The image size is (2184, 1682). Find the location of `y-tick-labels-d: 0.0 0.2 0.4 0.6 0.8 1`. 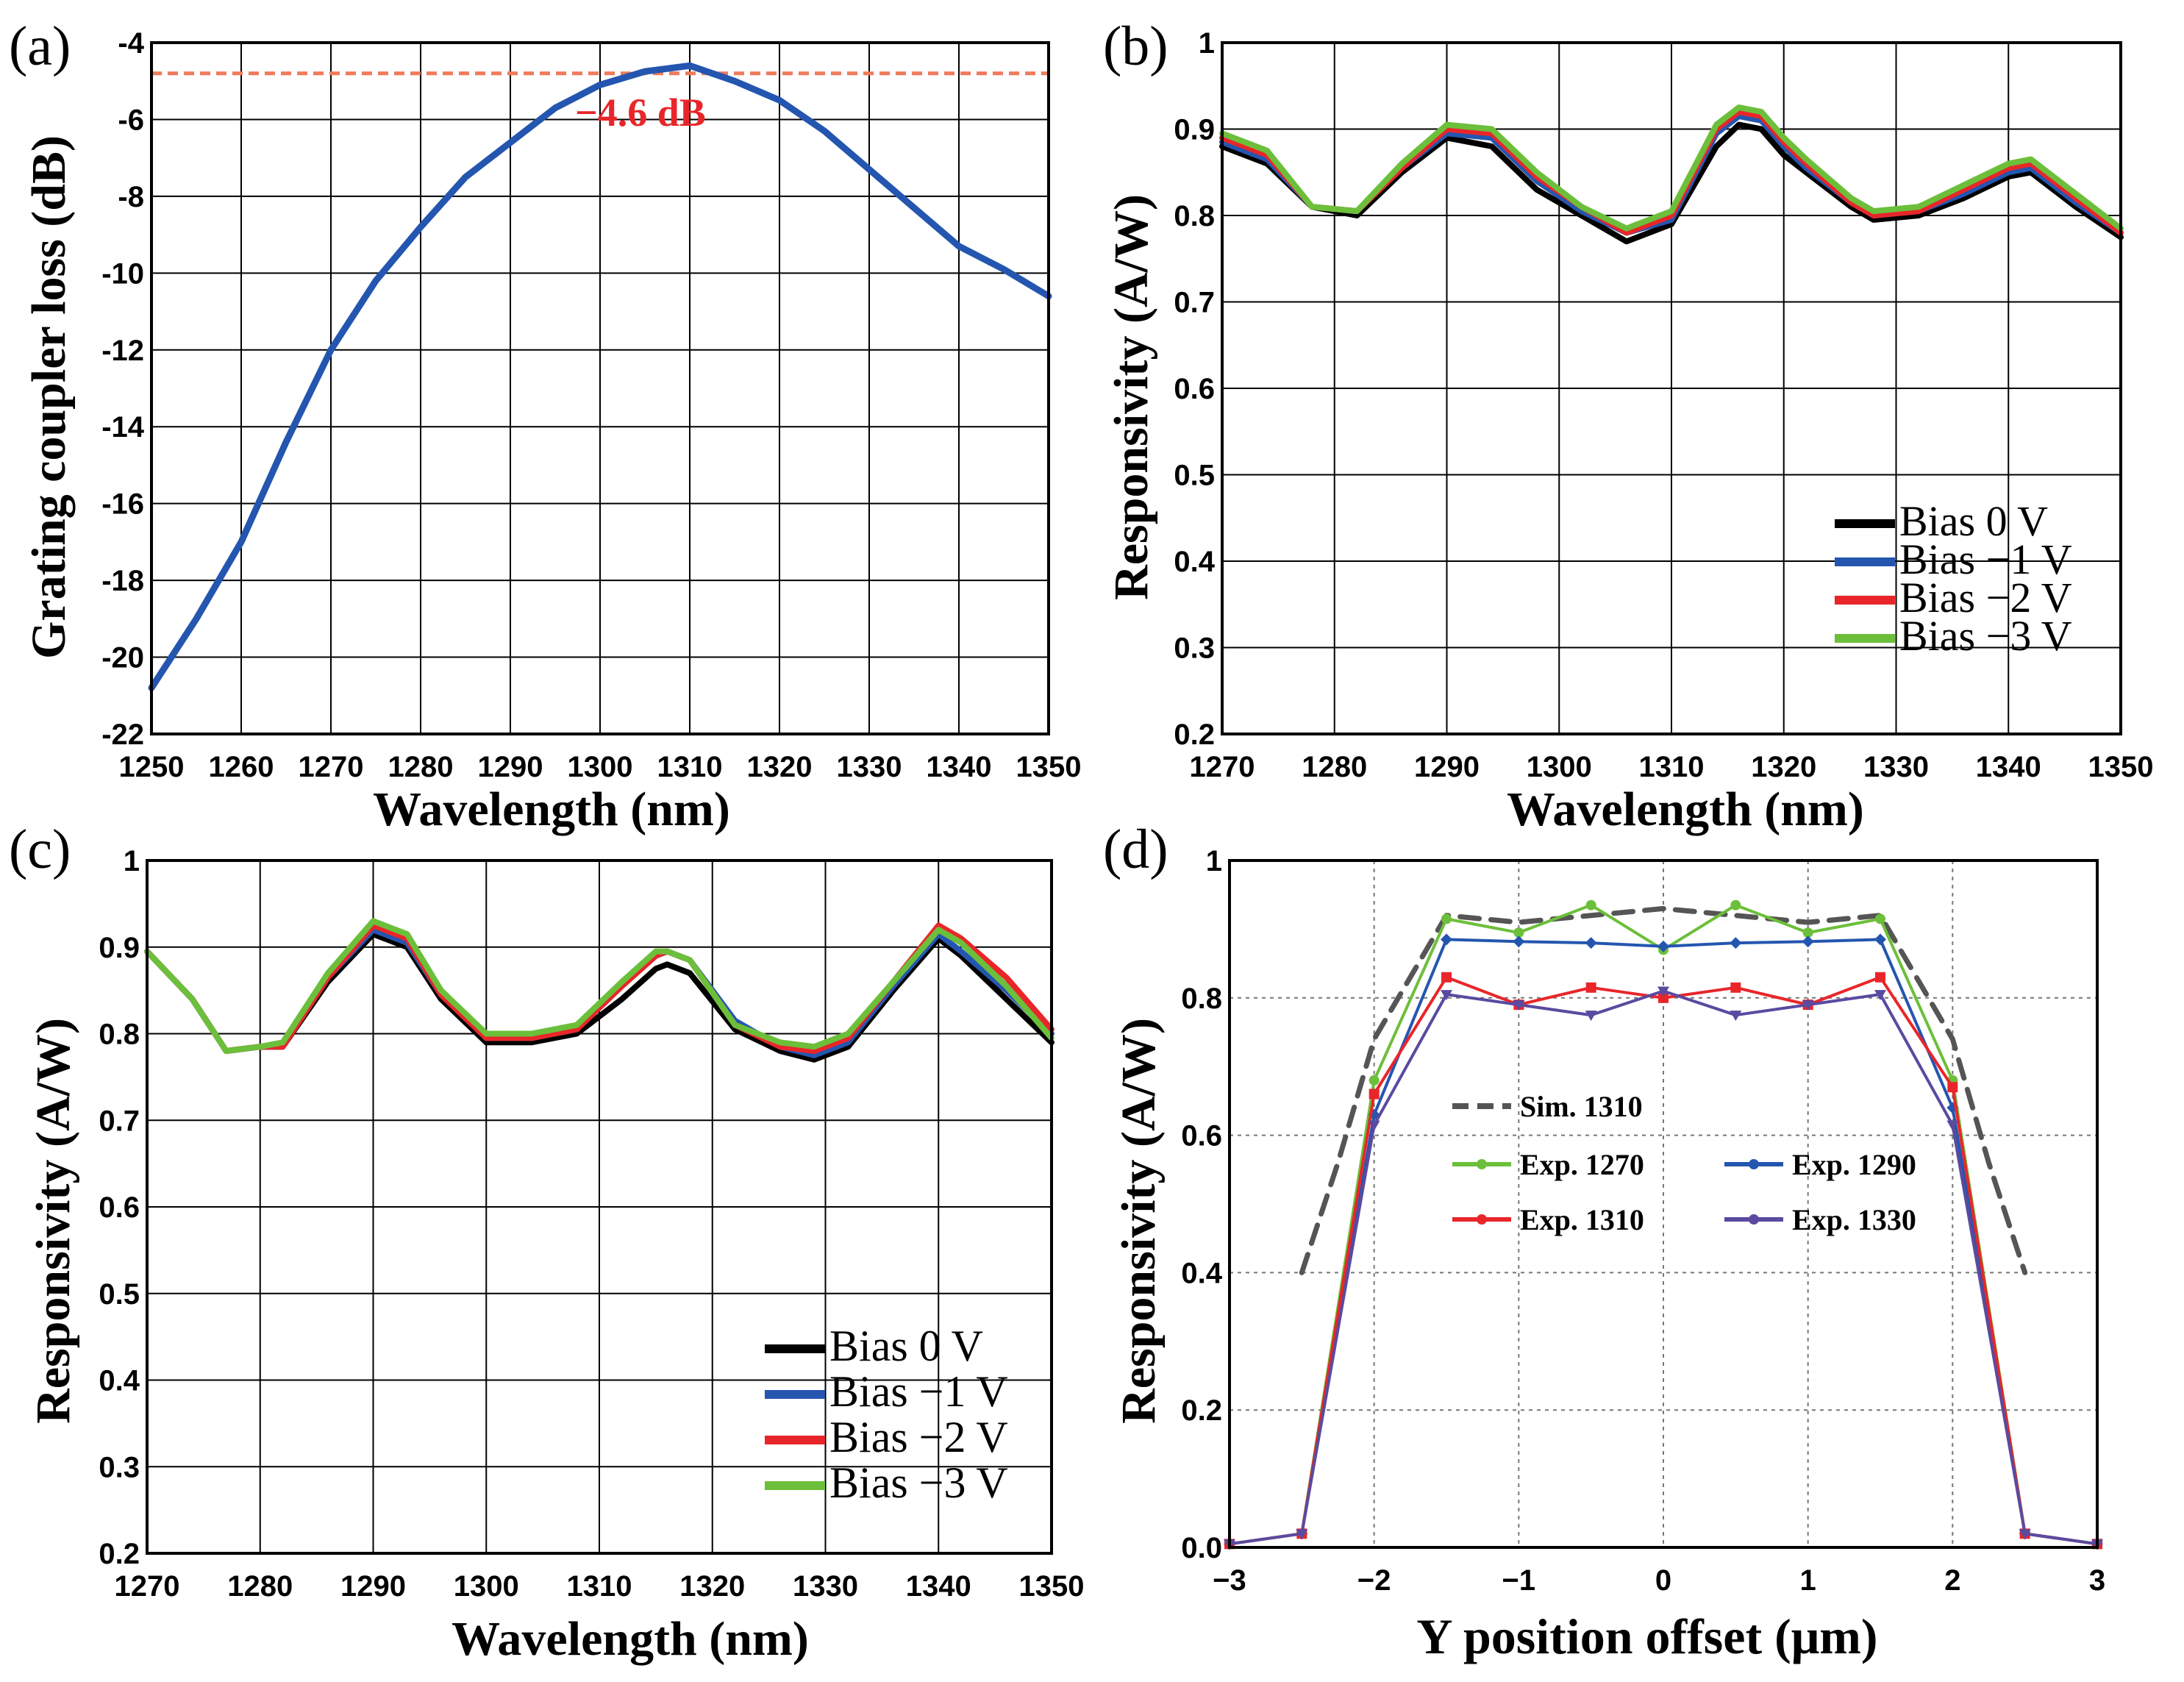

y-tick-labels-d: 0.0 0.2 0.4 0.6 0.8 1 is located at coordinates (1201, 1205).